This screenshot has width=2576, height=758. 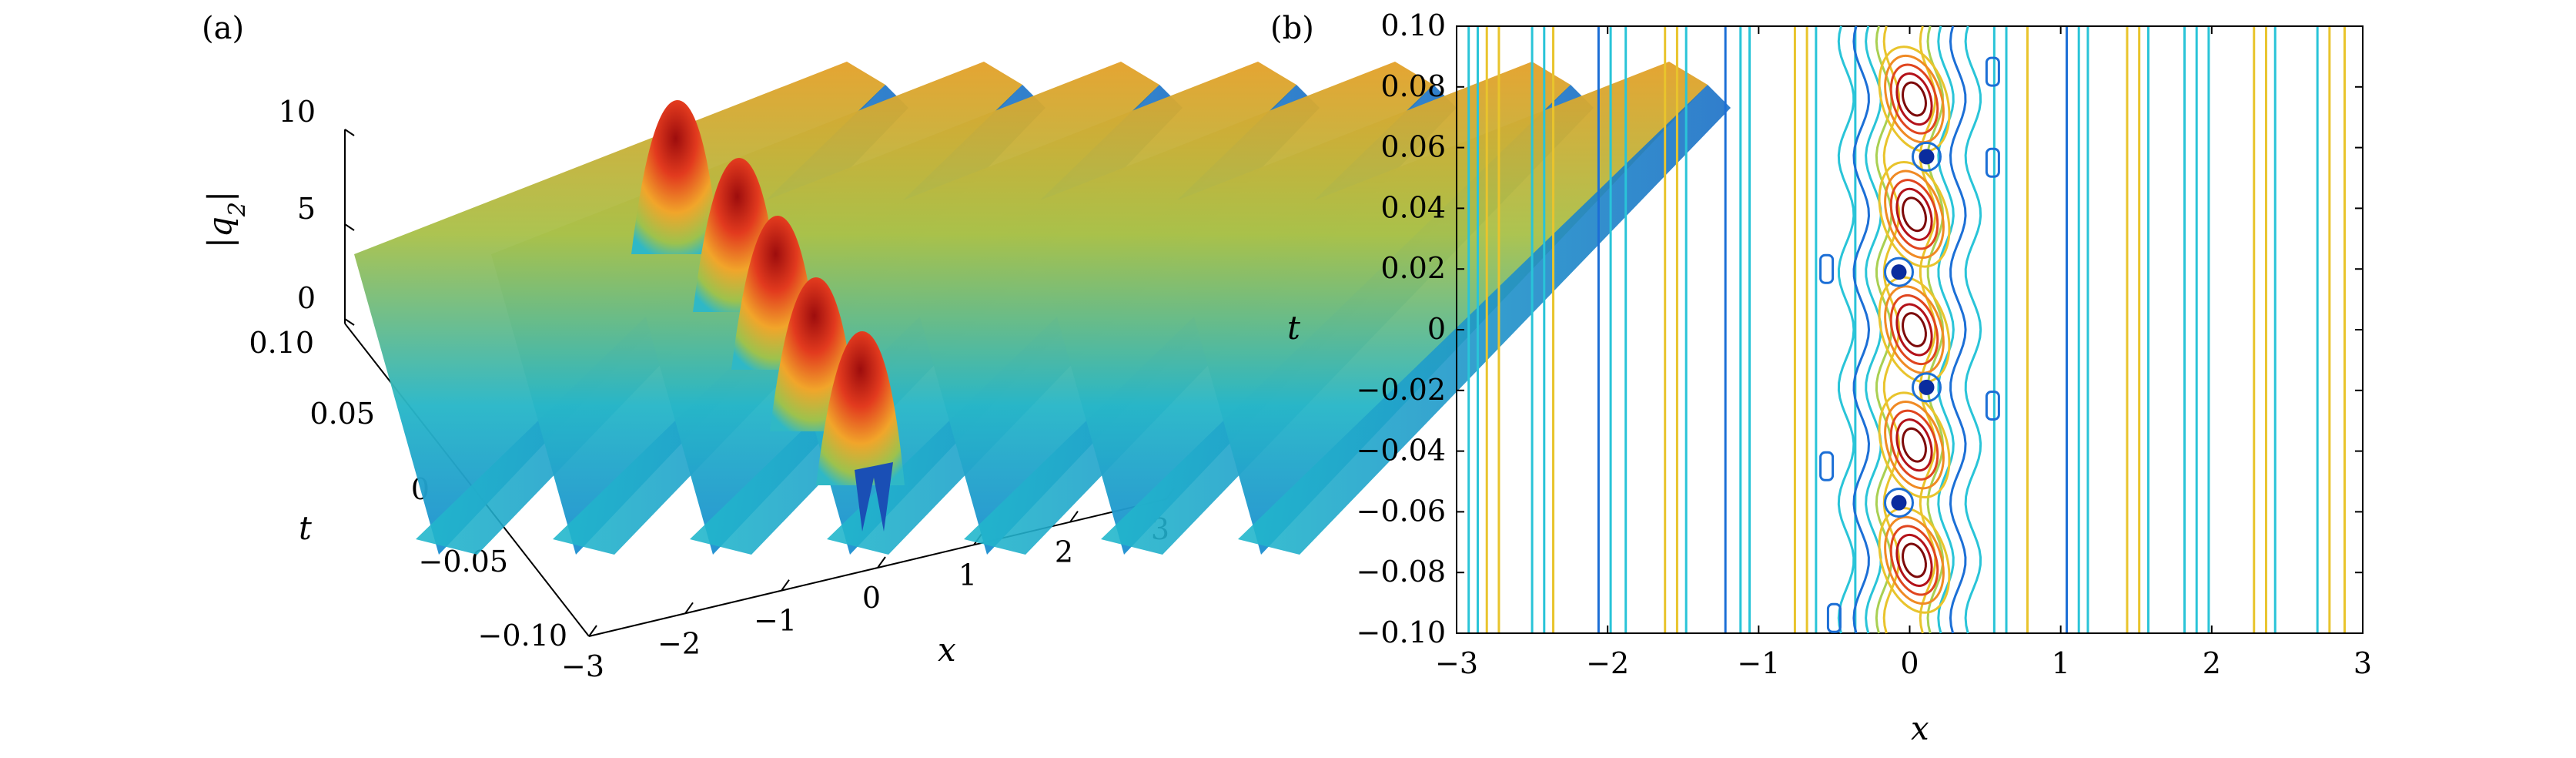 What do you see at coordinates (1920, 728) in the screenshot?
I see `x-axis-title-b: x` at bounding box center [1920, 728].